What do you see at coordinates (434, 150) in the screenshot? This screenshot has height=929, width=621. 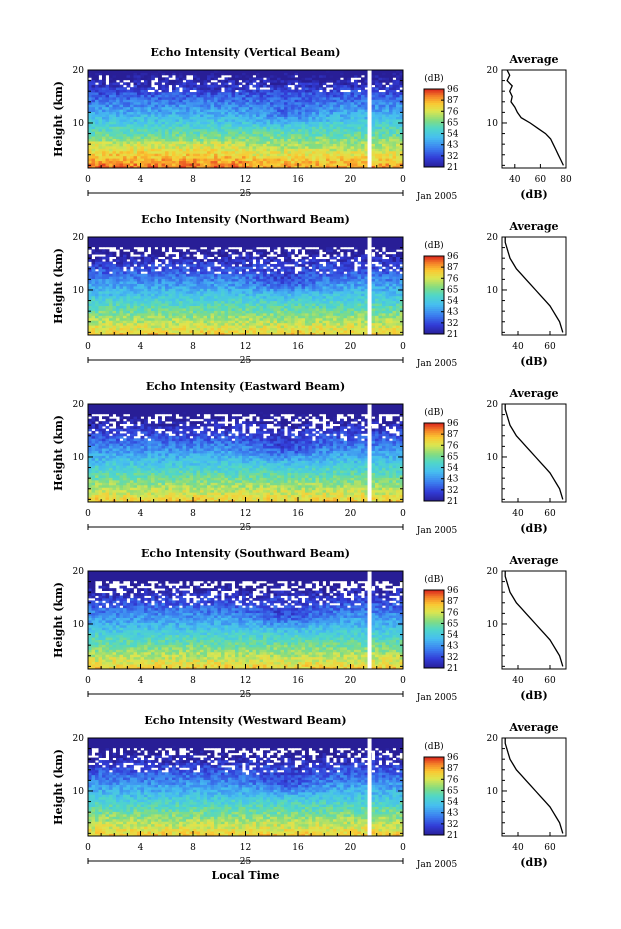 I see `colorbar-band` at bounding box center [434, 150].